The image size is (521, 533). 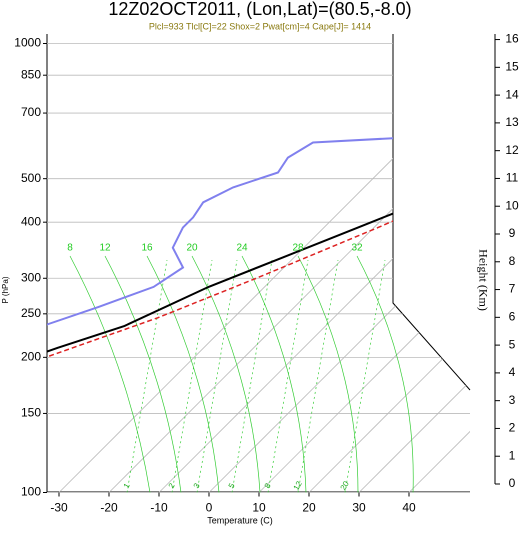 I want to click on mixing-ratio-label: 3, so click(x=197, y=485).